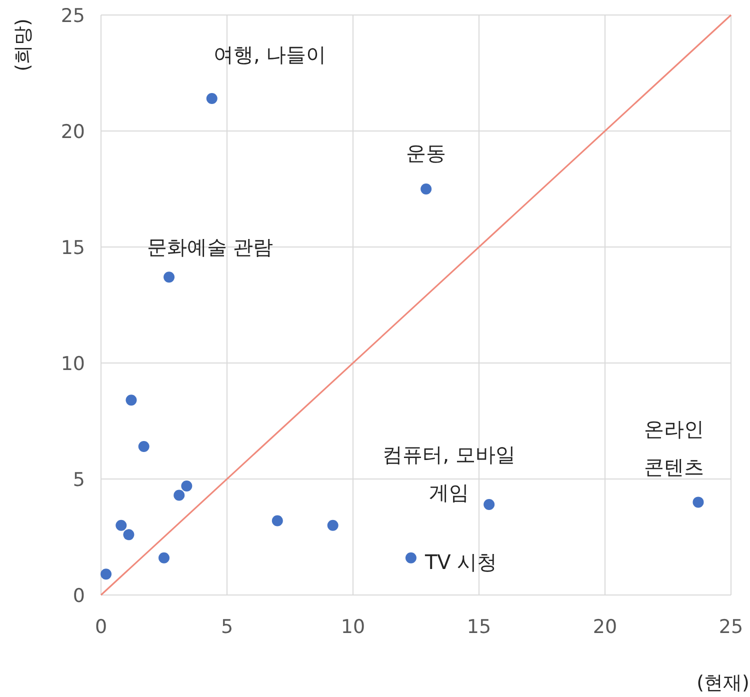  I want to click on annotation: TV 시청, so click(461, 562).